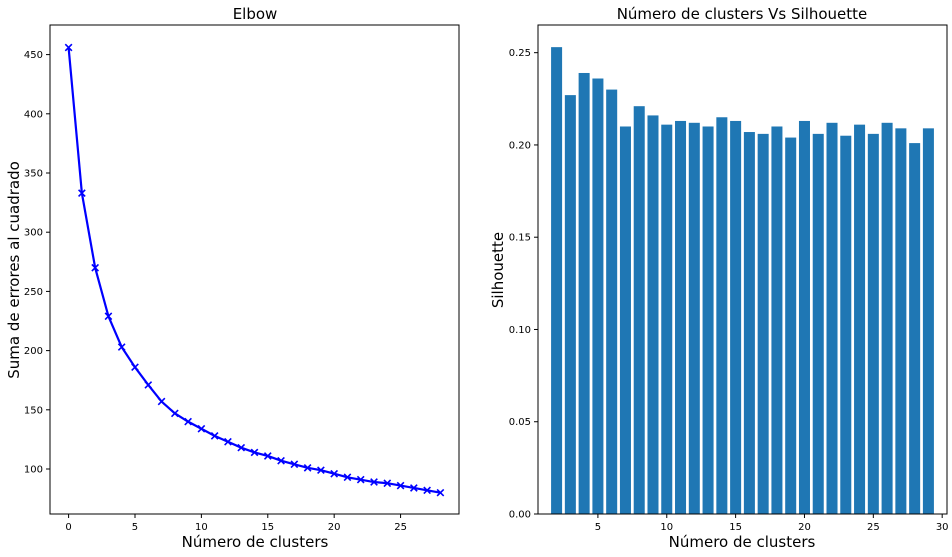  Describe the element at coordinates (33, 470) in the screenshot. I see `elbow-y-tick-label: 100` at that location.